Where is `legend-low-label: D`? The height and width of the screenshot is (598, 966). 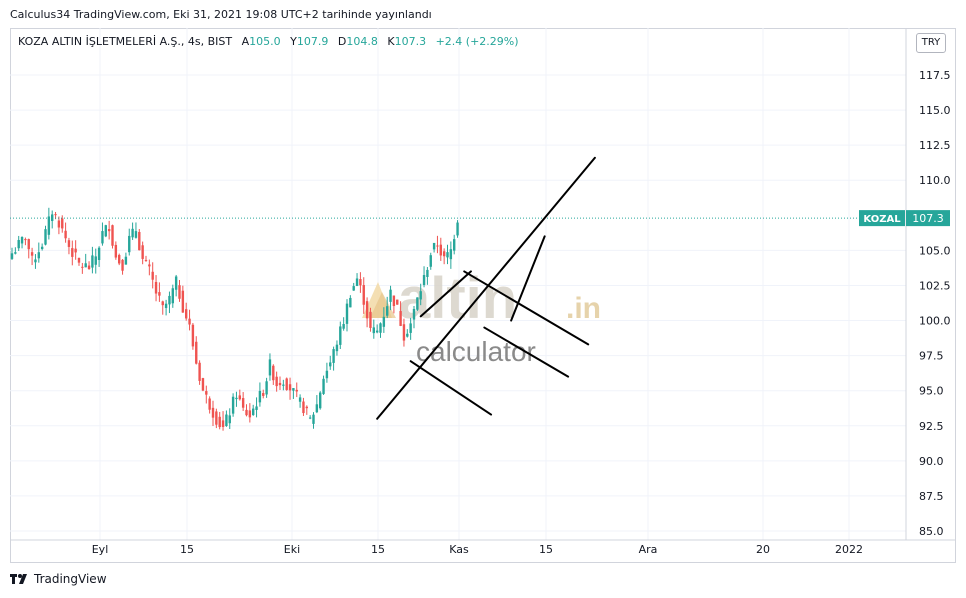 legend-low-label: D is located at coordinates (342, 41).